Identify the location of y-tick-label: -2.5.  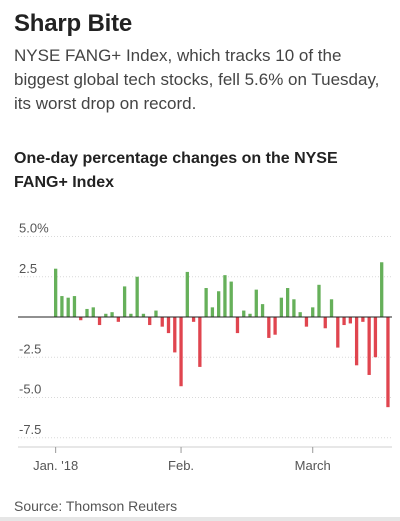
(30, 348).